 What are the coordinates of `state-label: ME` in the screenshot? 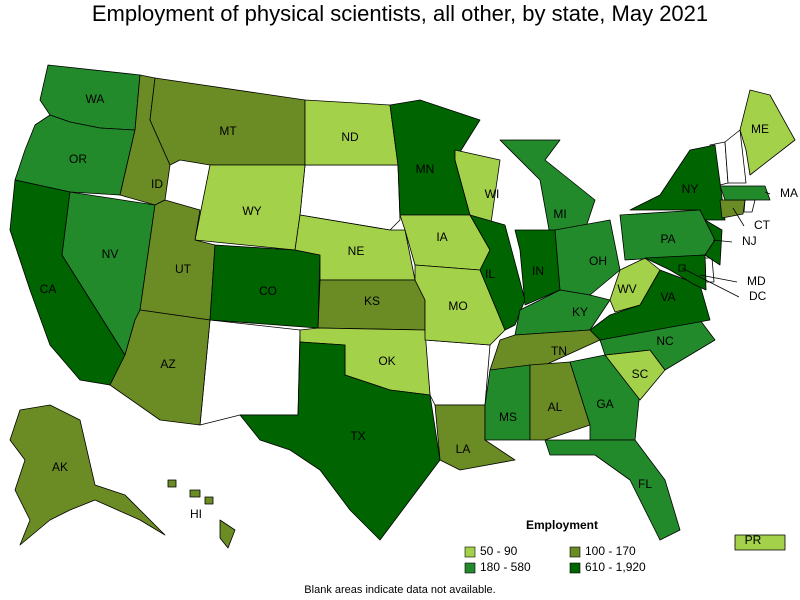 It's located at (760, 129).